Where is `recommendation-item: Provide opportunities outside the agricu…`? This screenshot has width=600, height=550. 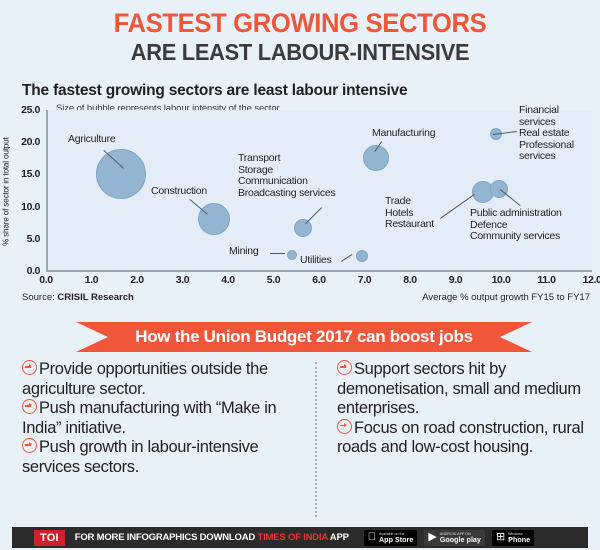 recommendation-item: Provide opportunities outside the agricu… is located at coordinates (164, 379).